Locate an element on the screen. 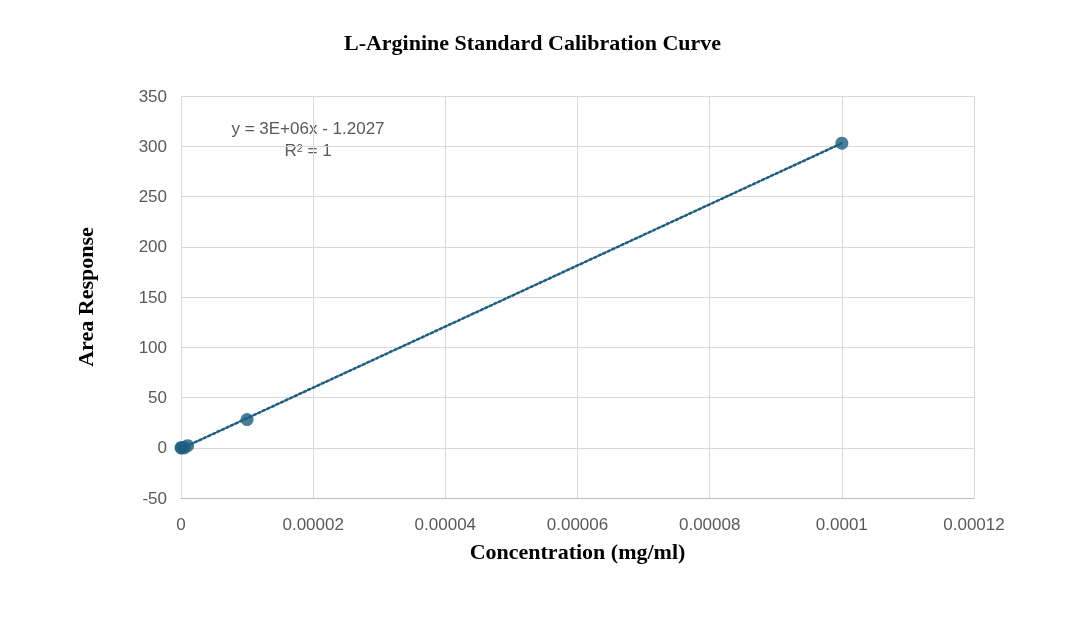  x-tick-label: 0.00006 is located at coordinates (577, 524).